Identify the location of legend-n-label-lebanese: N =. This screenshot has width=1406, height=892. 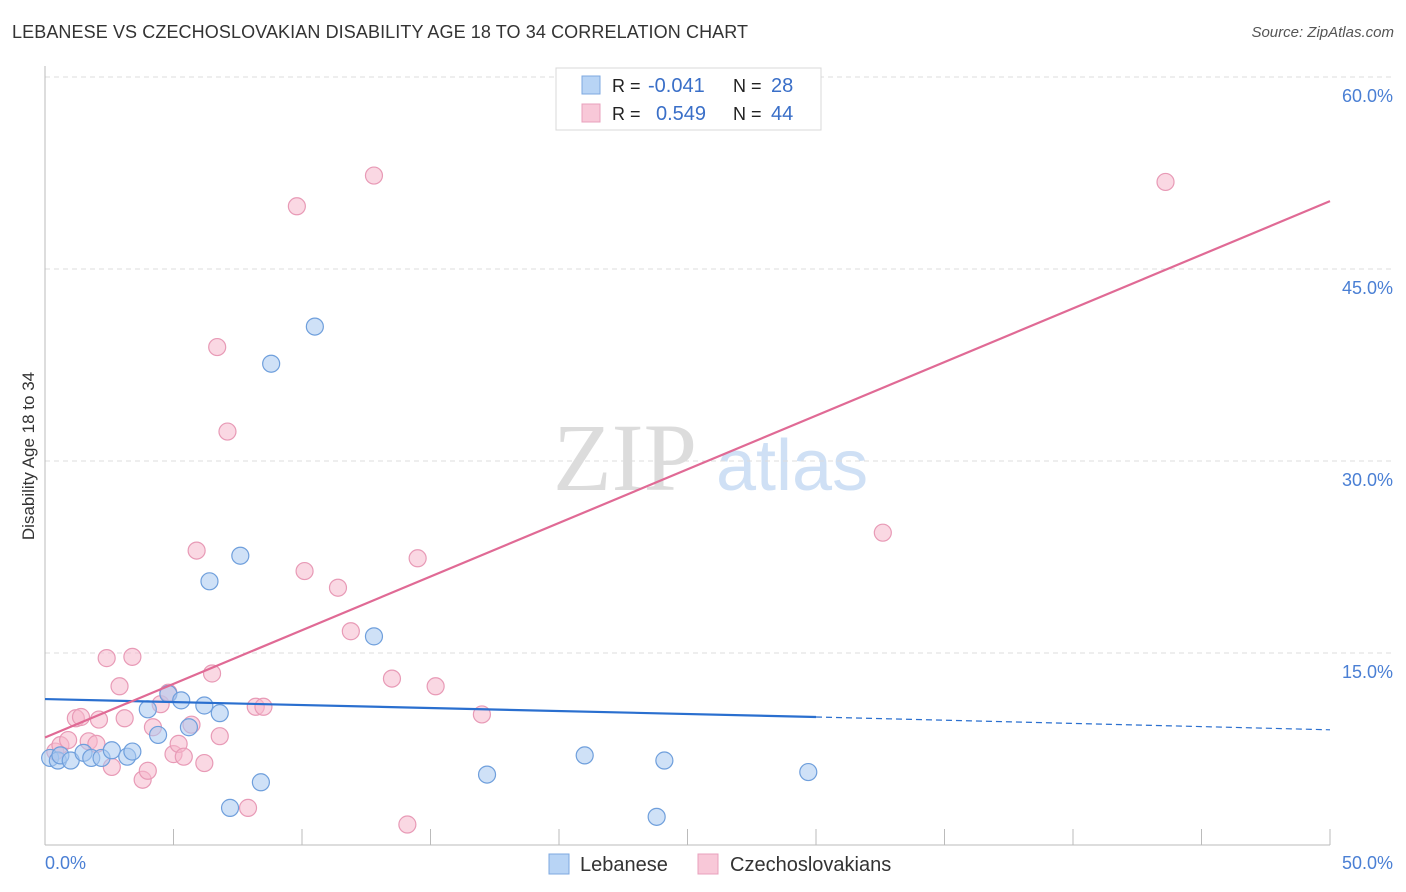
(747, 86).